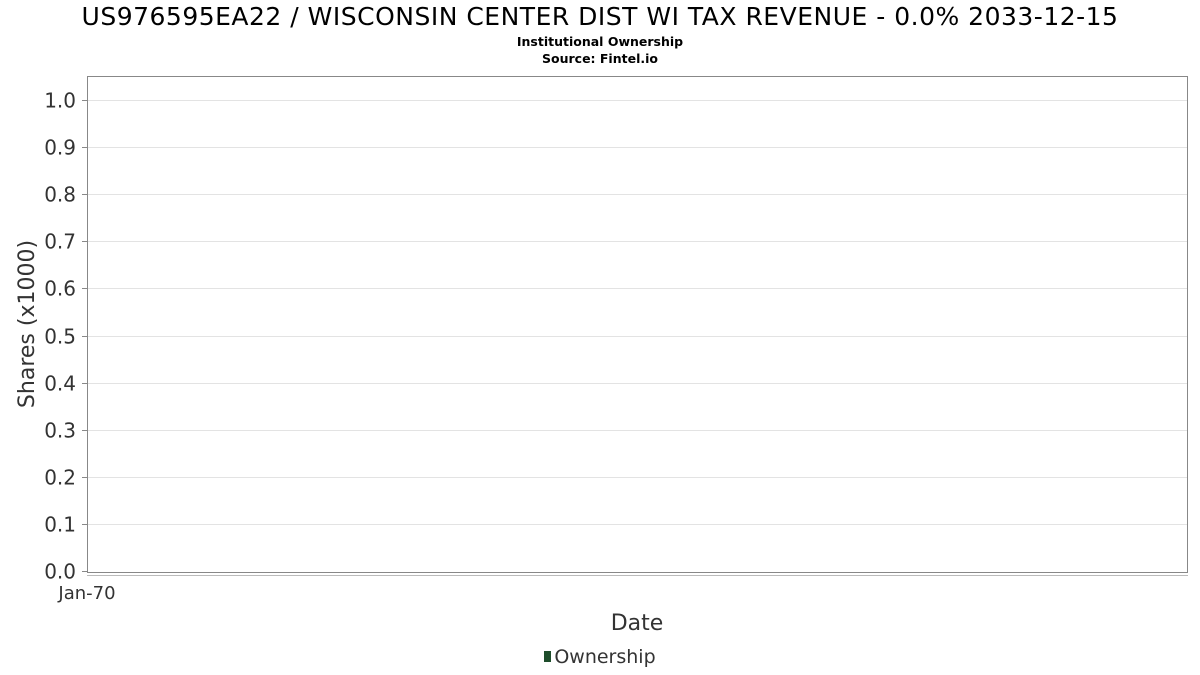  Describe the element at coordinates (60, 478) in the screenshot. I see `y-tick-label-2: 0.2` at that location.